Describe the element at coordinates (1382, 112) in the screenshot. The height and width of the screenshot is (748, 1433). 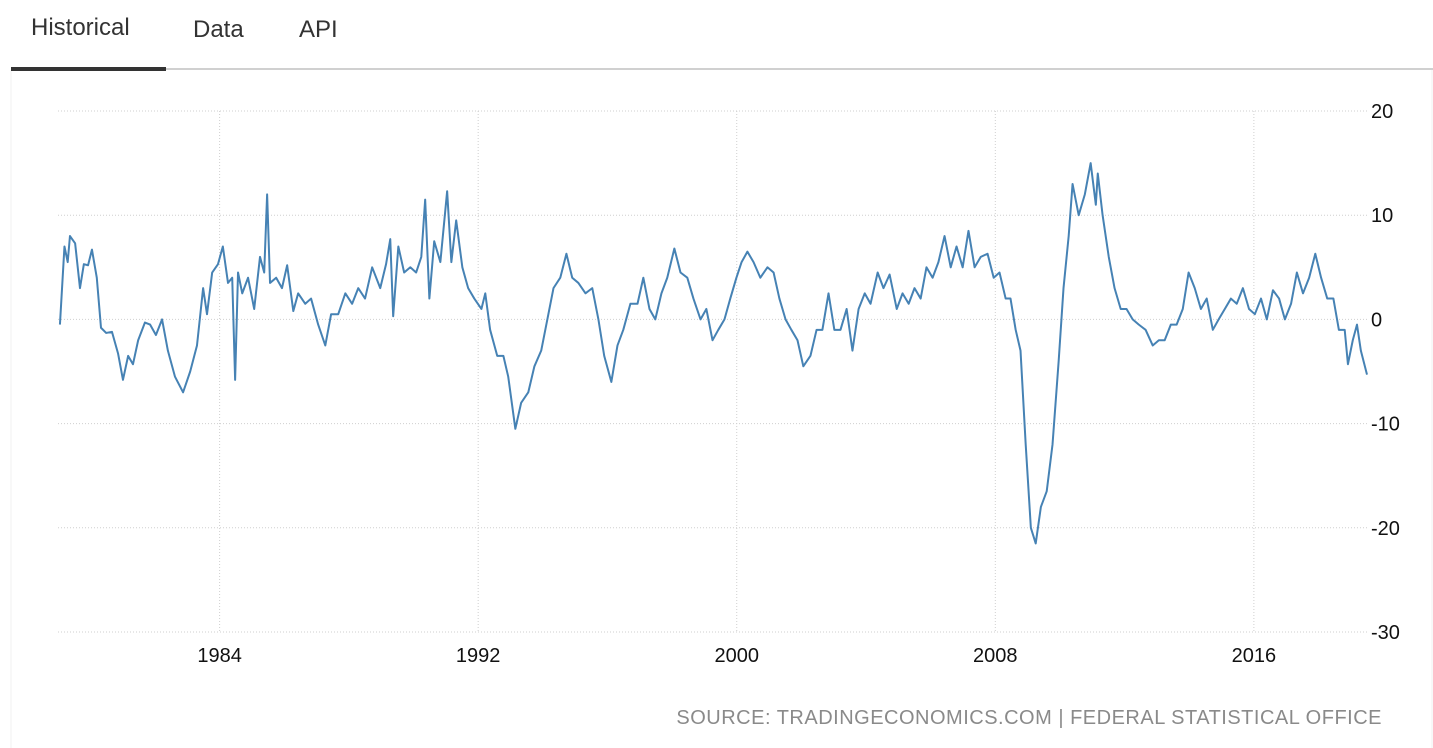
I see `y-tick-label: 20` at that location.